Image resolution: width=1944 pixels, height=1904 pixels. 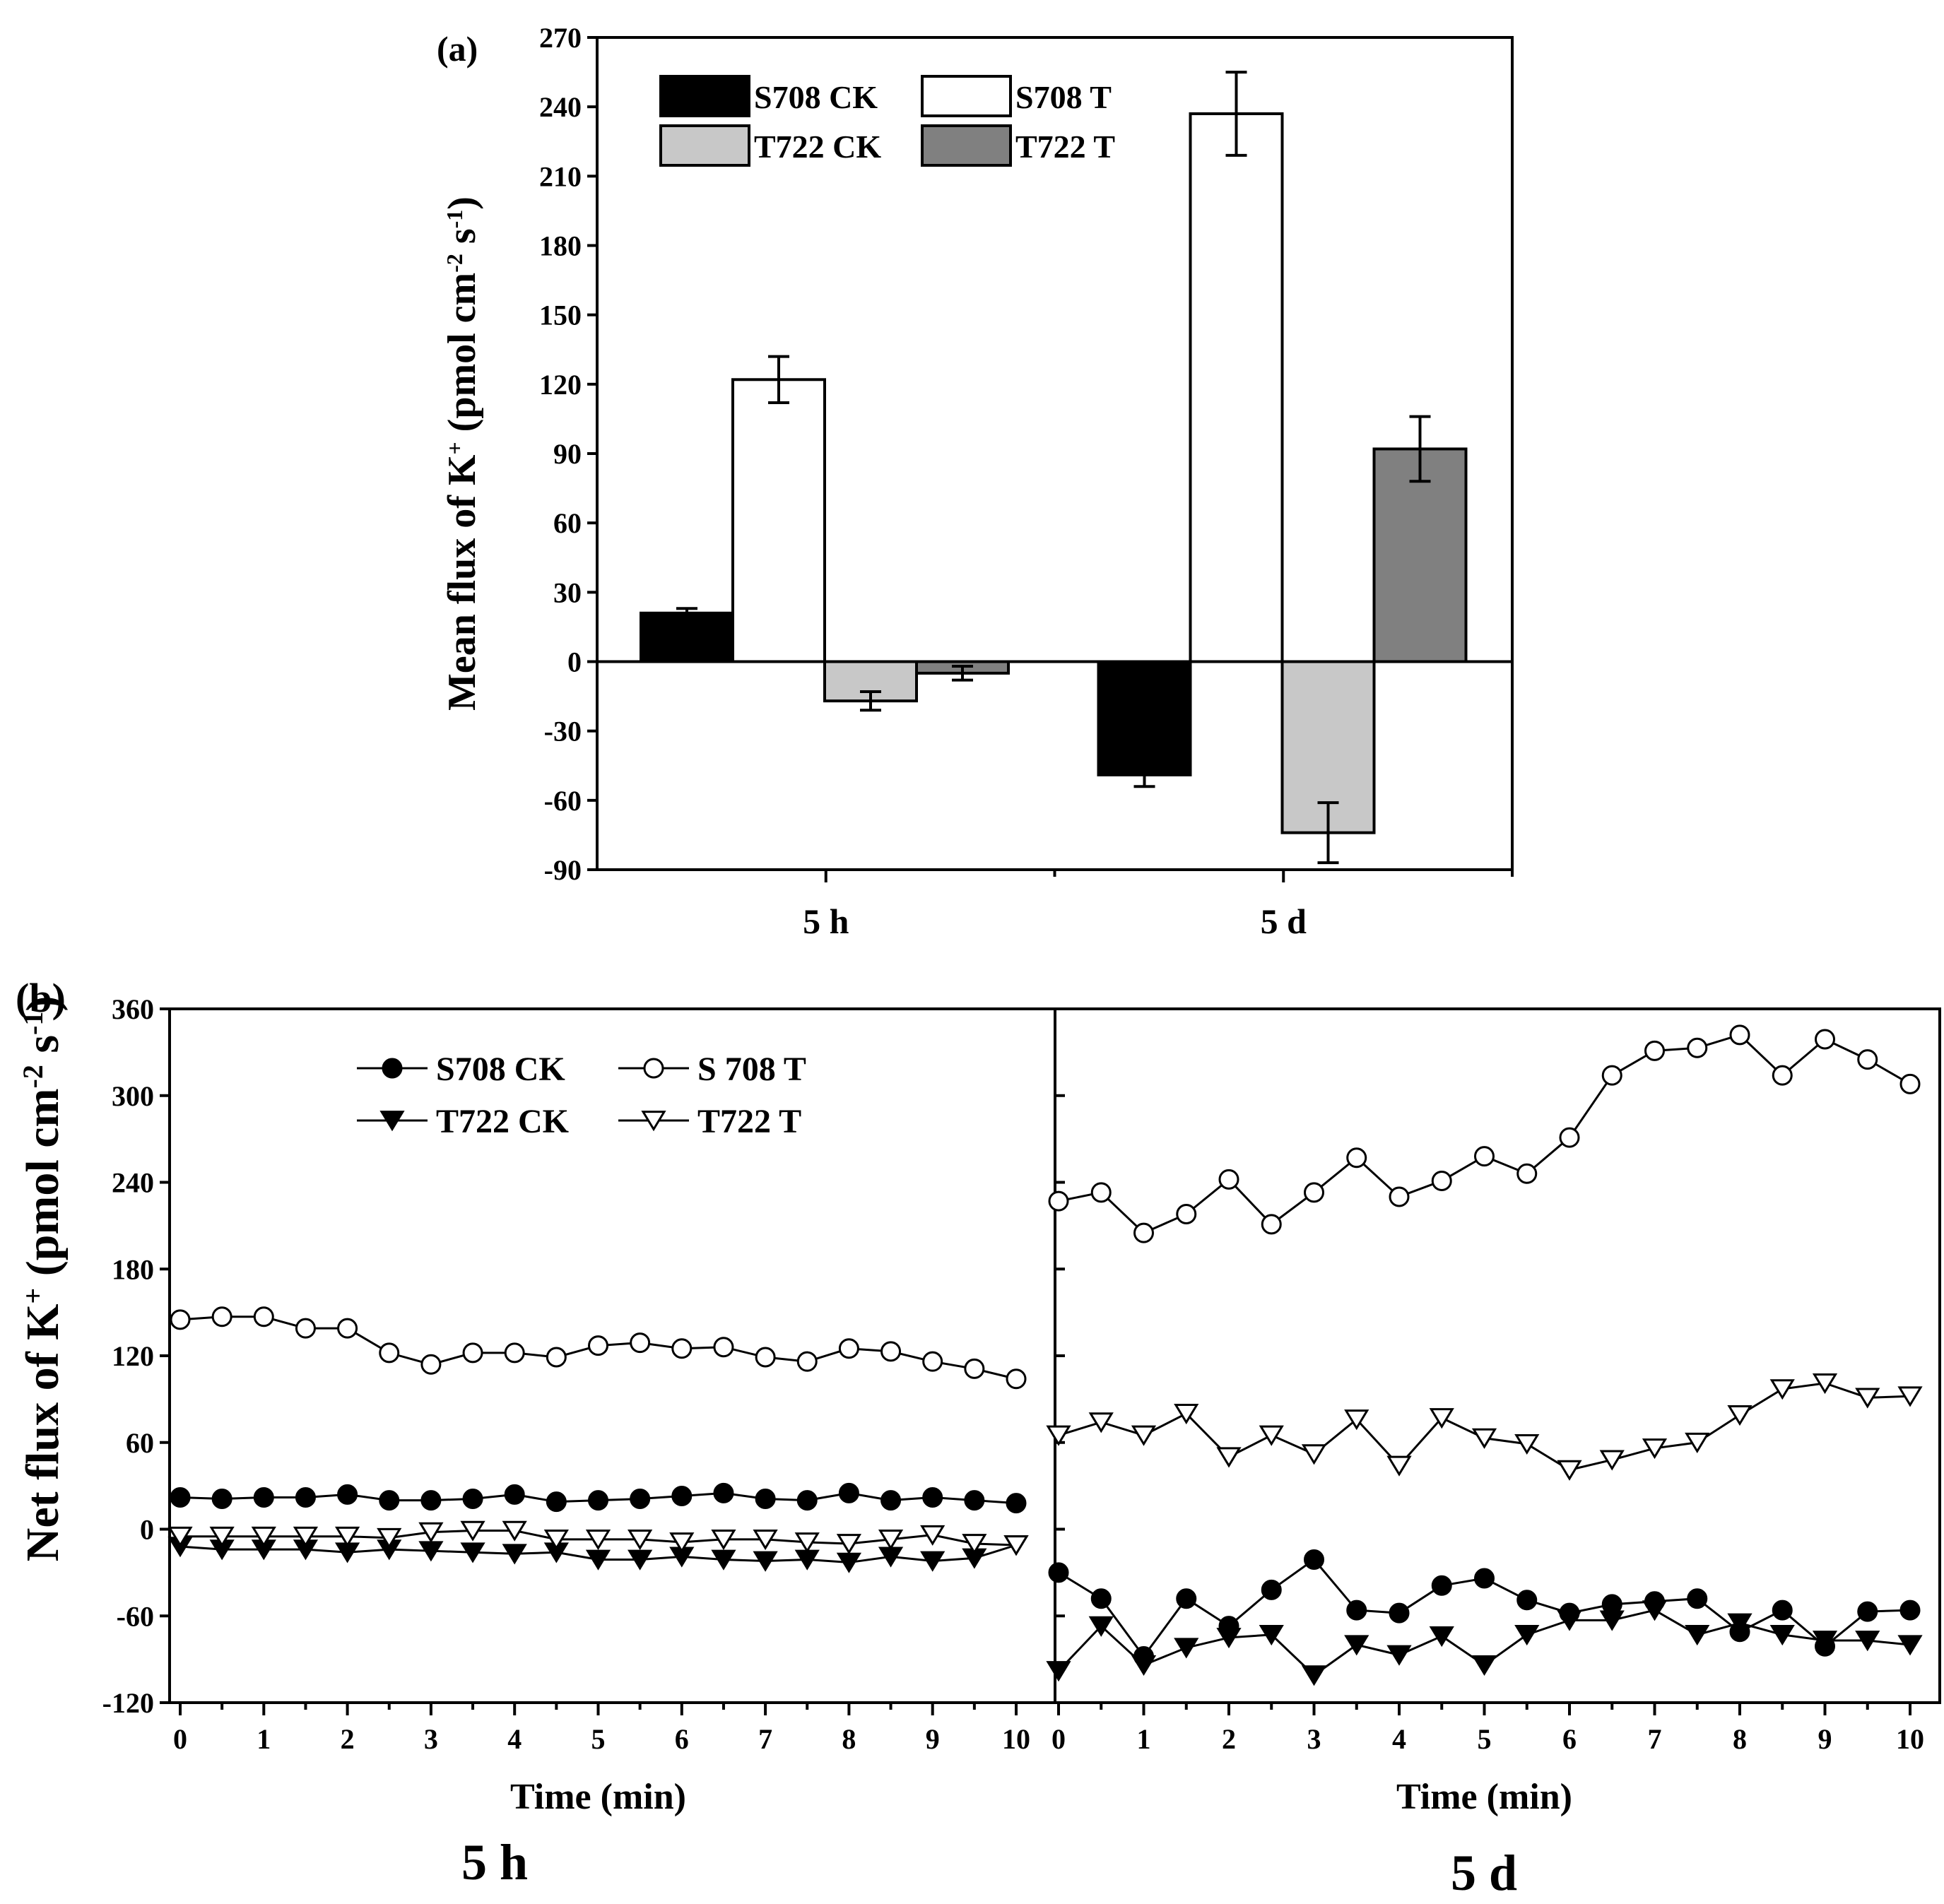 What do you see at coordinates (133, 1183) in the screenshot?
I see `b-y-tick-label: 240` at bounding box center [133, 1183].